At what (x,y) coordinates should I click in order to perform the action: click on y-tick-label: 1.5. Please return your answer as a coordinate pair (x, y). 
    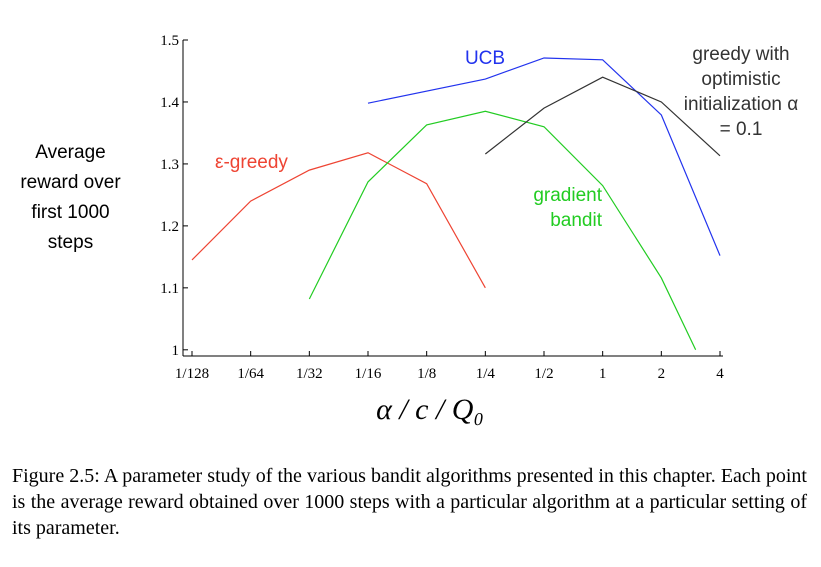
    Looking at the image, I should click on (169, 41).